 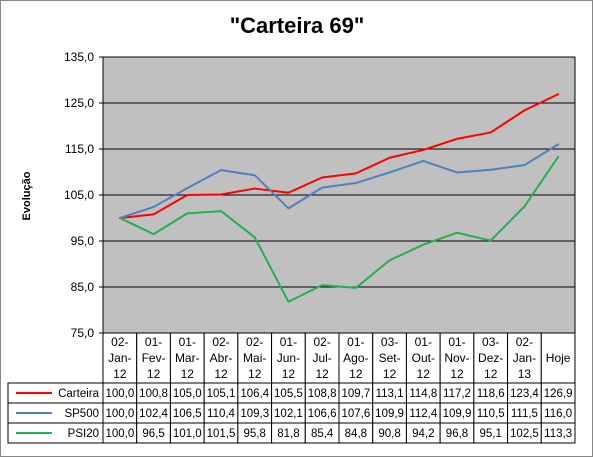 I want to click on data-label: 81,8, so click(x=288, y=434).